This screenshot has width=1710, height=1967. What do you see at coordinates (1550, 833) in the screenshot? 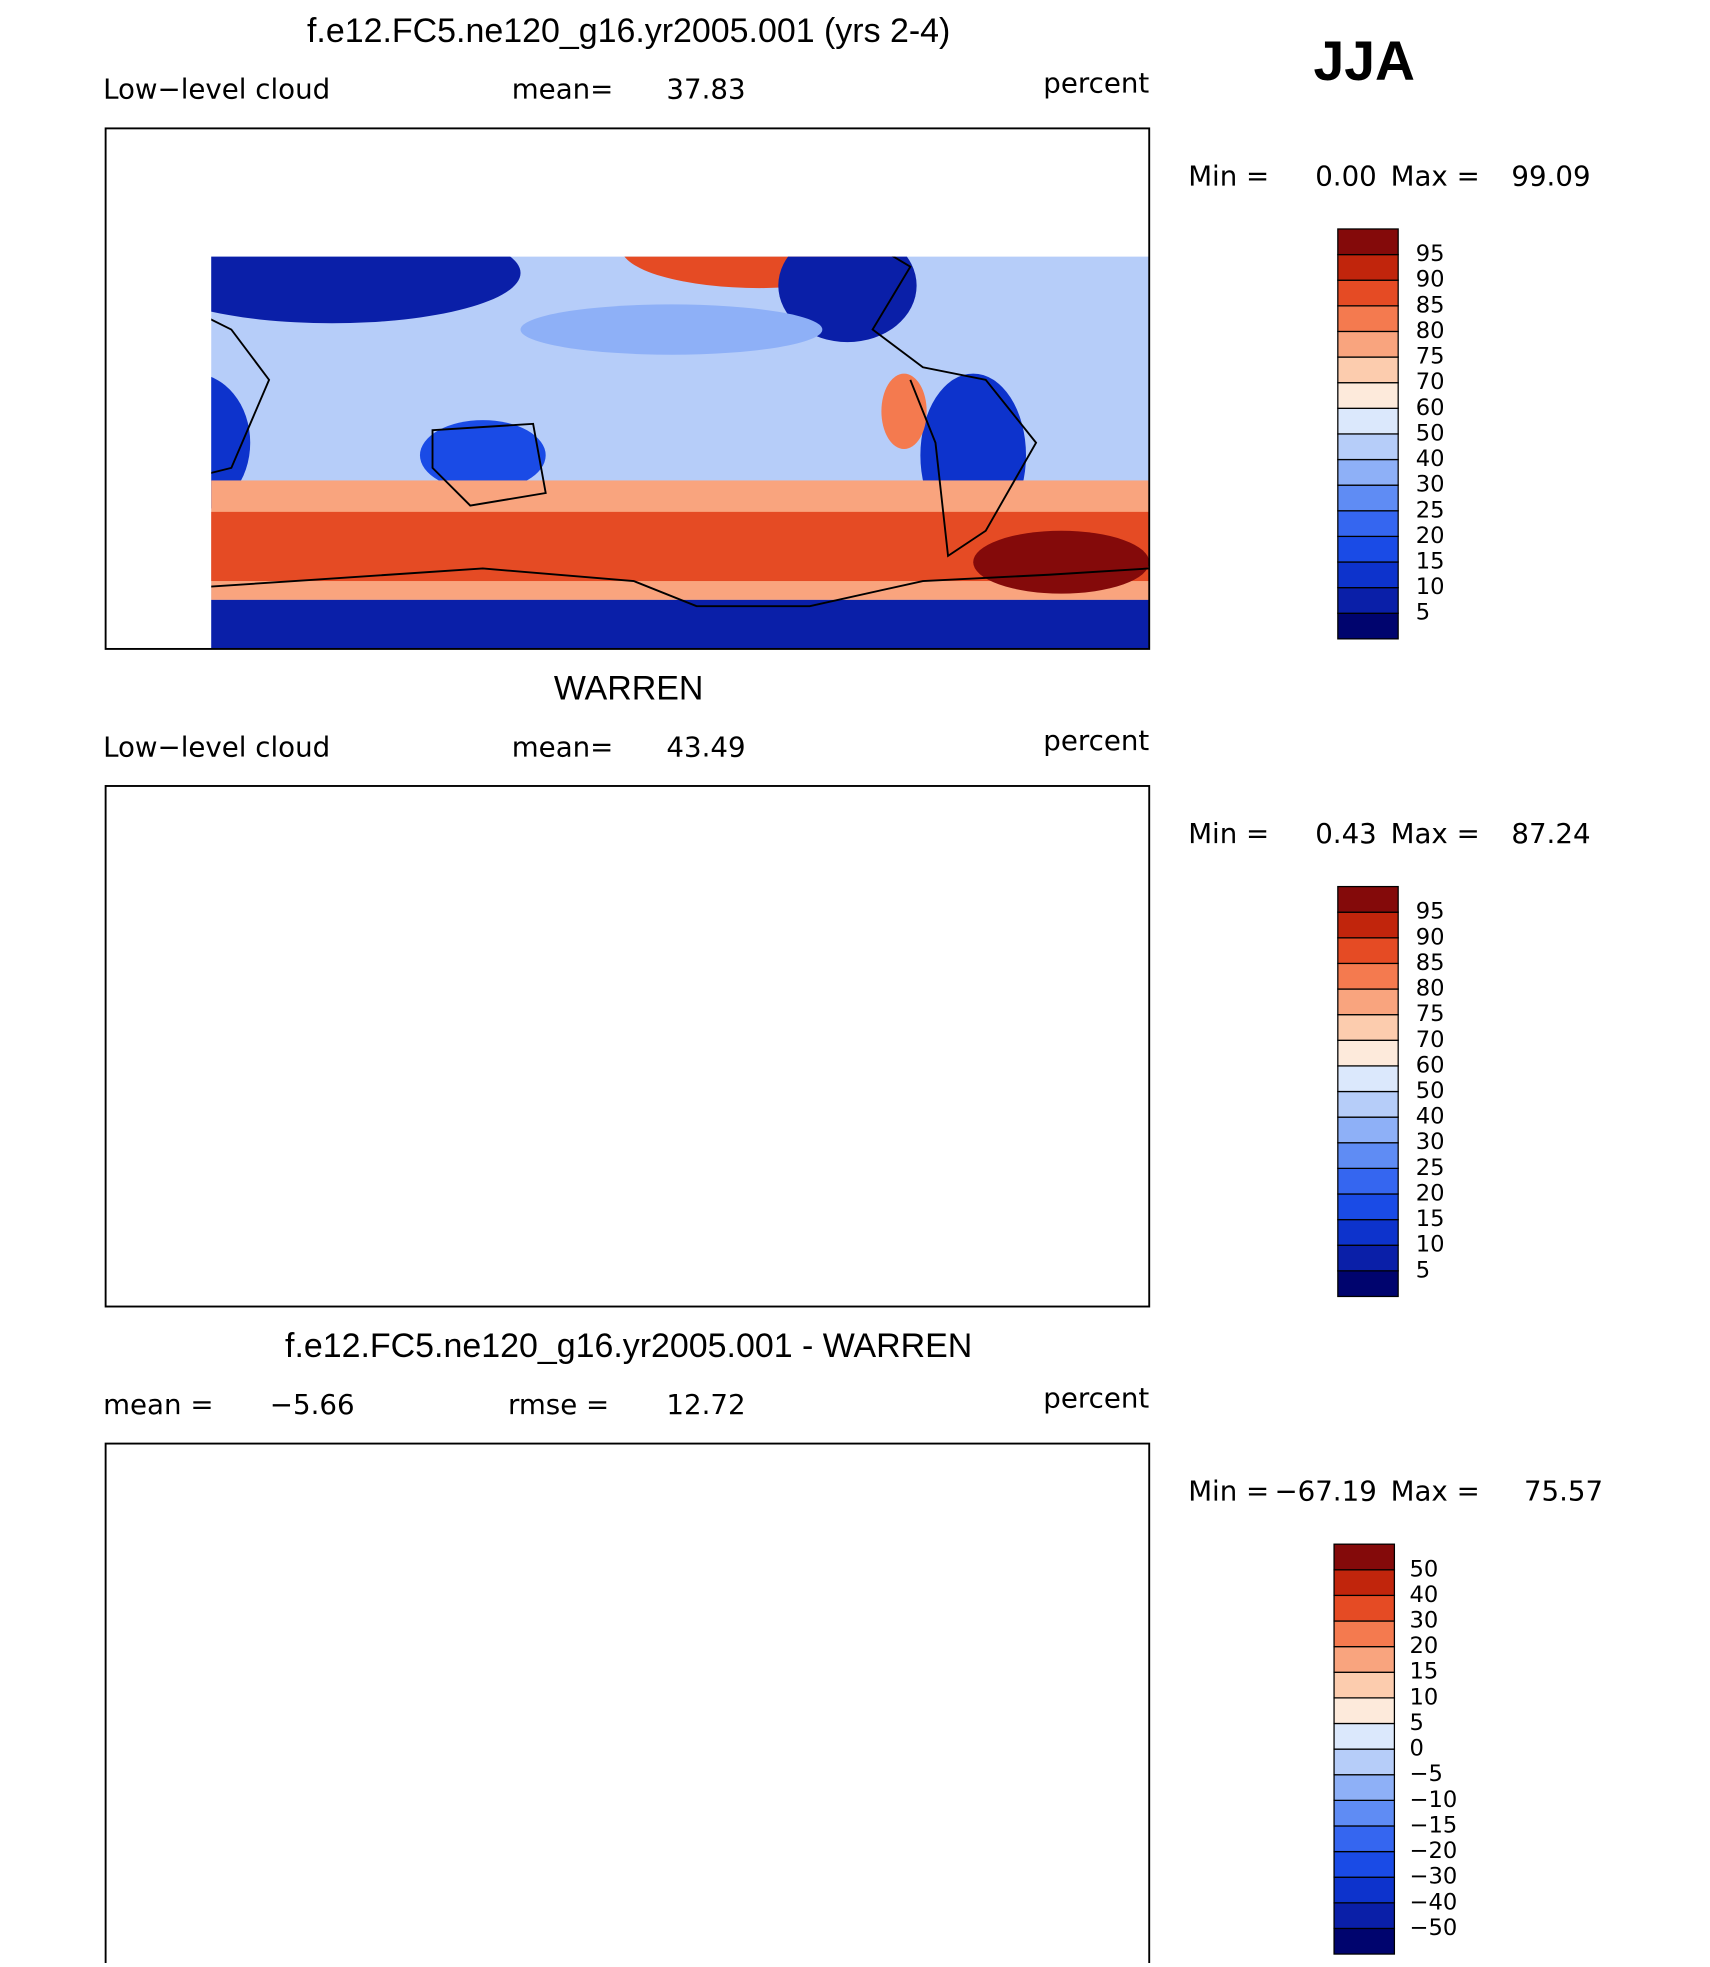
I see `max-value: 87.24` at bounding box center [1550, 833].